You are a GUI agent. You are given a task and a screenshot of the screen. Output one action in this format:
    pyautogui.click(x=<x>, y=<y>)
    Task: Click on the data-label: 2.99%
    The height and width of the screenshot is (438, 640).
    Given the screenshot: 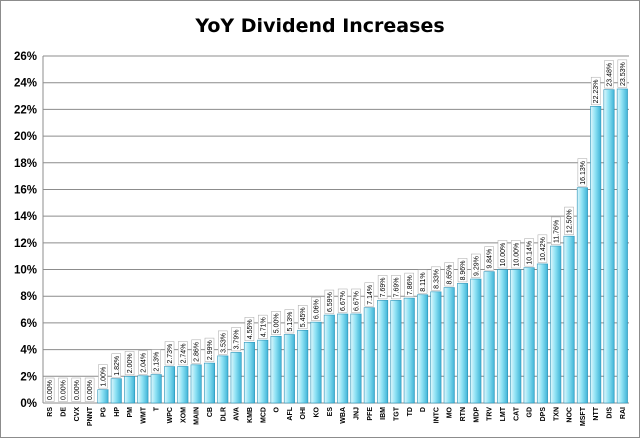 What is the action you would take?
    pyautogui.click(x=209, y=349)
    